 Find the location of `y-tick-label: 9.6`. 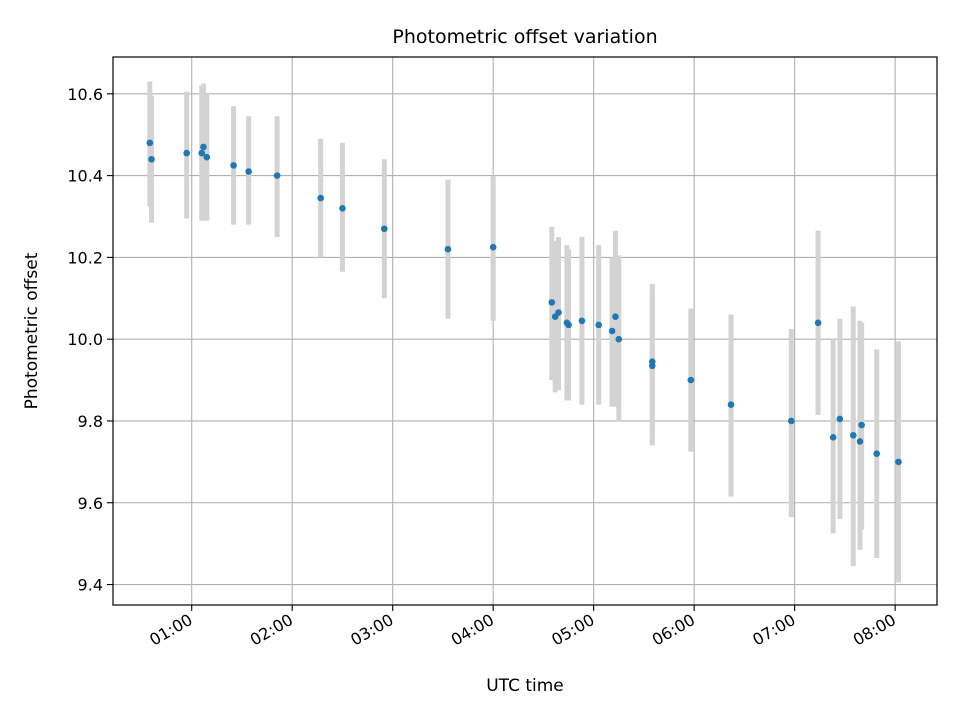

y-tick-label: 9.6 is located at coordinates (90, 503).